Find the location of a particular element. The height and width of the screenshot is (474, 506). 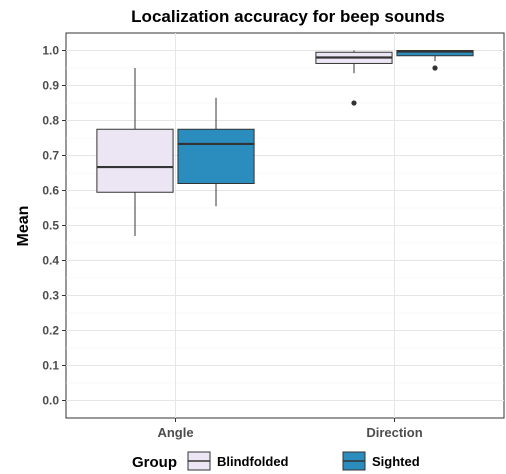

y-axis-label: Mean is located at coordinates (23, 226).